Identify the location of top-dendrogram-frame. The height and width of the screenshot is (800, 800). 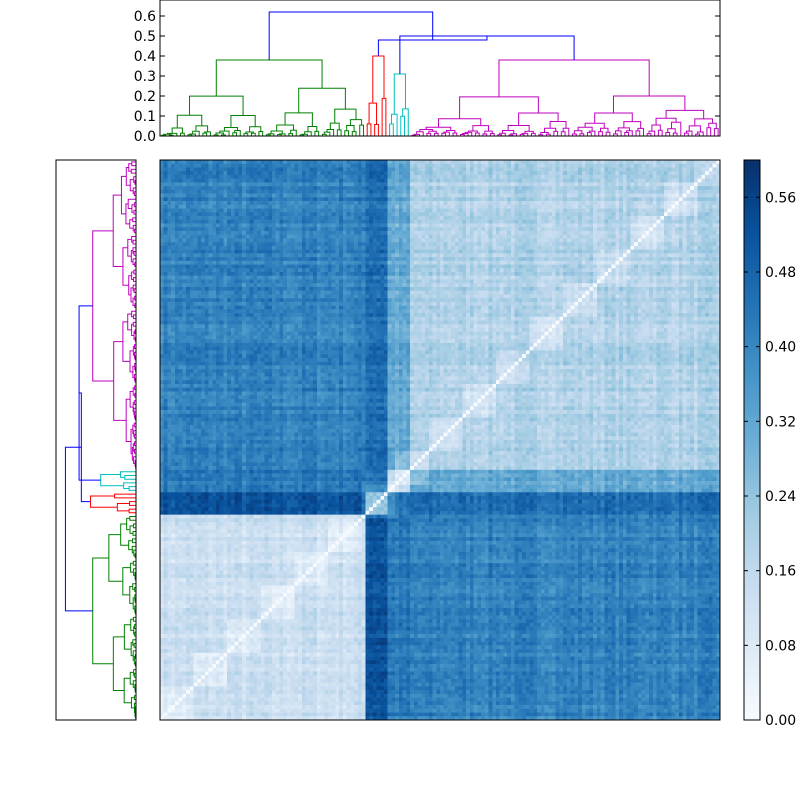
(440, 68).